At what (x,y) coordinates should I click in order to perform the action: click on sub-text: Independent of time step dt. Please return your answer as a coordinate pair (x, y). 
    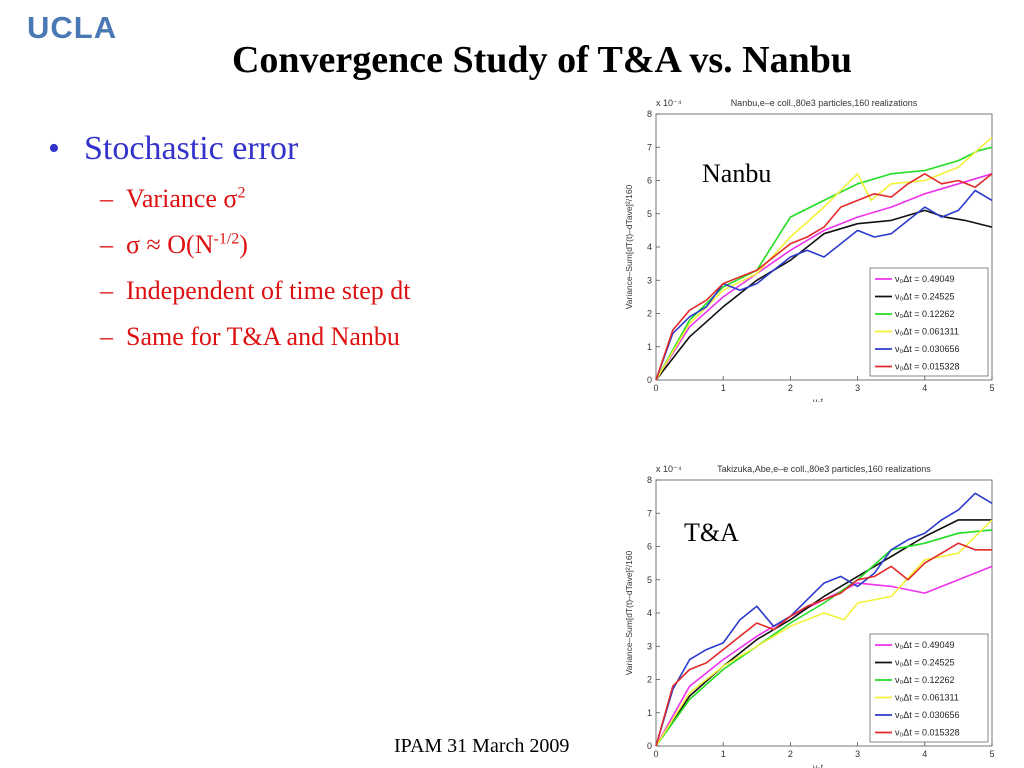
    Looking at the image, I should click on (268, 290).